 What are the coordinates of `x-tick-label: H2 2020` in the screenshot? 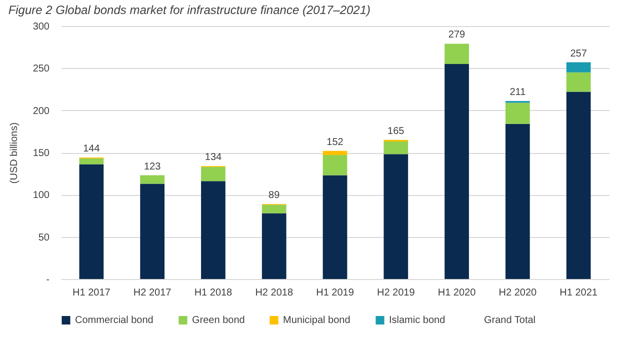 It's located at (518, 293).